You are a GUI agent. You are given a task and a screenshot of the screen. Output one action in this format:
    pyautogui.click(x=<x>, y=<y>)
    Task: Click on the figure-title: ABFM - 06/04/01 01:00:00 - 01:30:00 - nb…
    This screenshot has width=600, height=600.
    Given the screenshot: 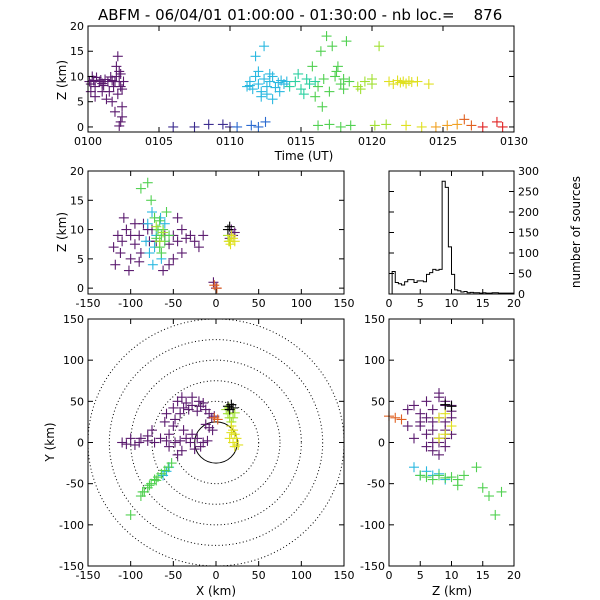 What is the action you would take?
    pyautogui.click(x=300, y=15)
    